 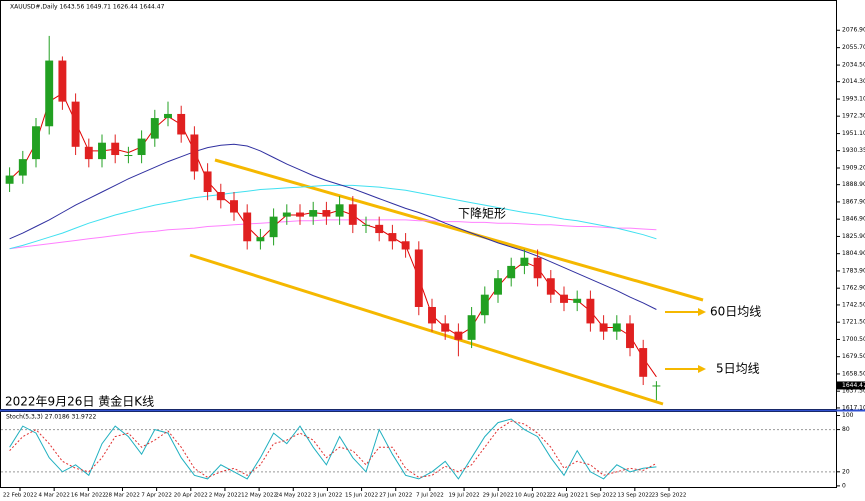 I want to click on x-tick-label: 22 Feb 2022, so click(x=20, y=496).